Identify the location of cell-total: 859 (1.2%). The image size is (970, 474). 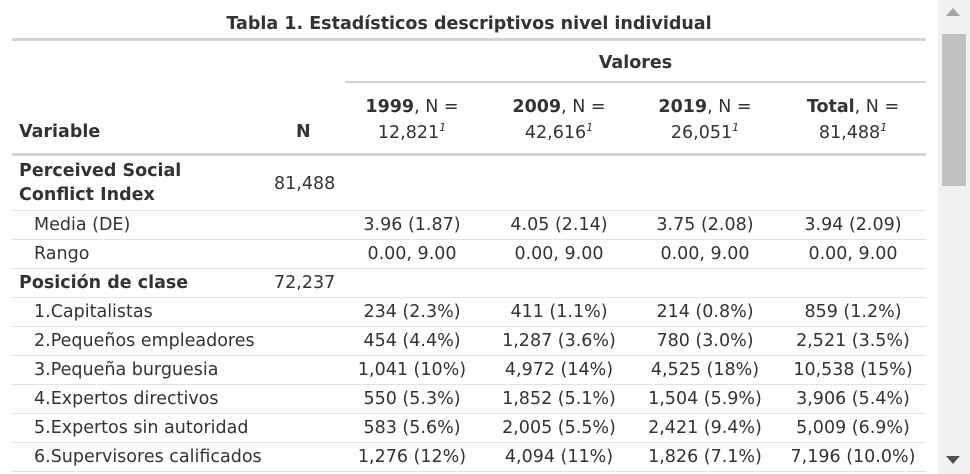
(853, 312).